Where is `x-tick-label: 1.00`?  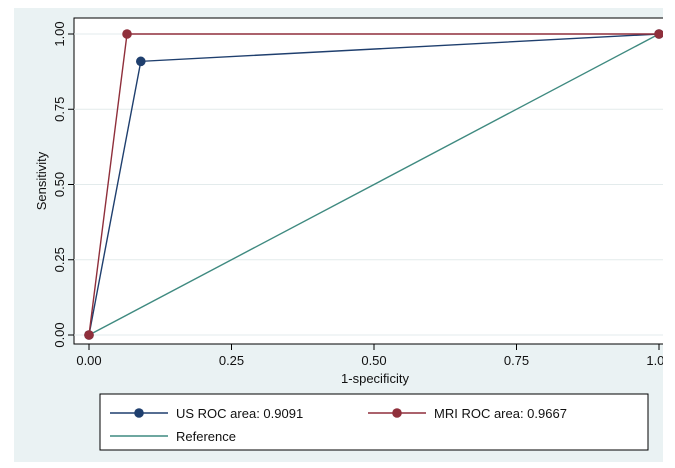 x-tick-label: 1.00 is located at coordinates (654, 360).